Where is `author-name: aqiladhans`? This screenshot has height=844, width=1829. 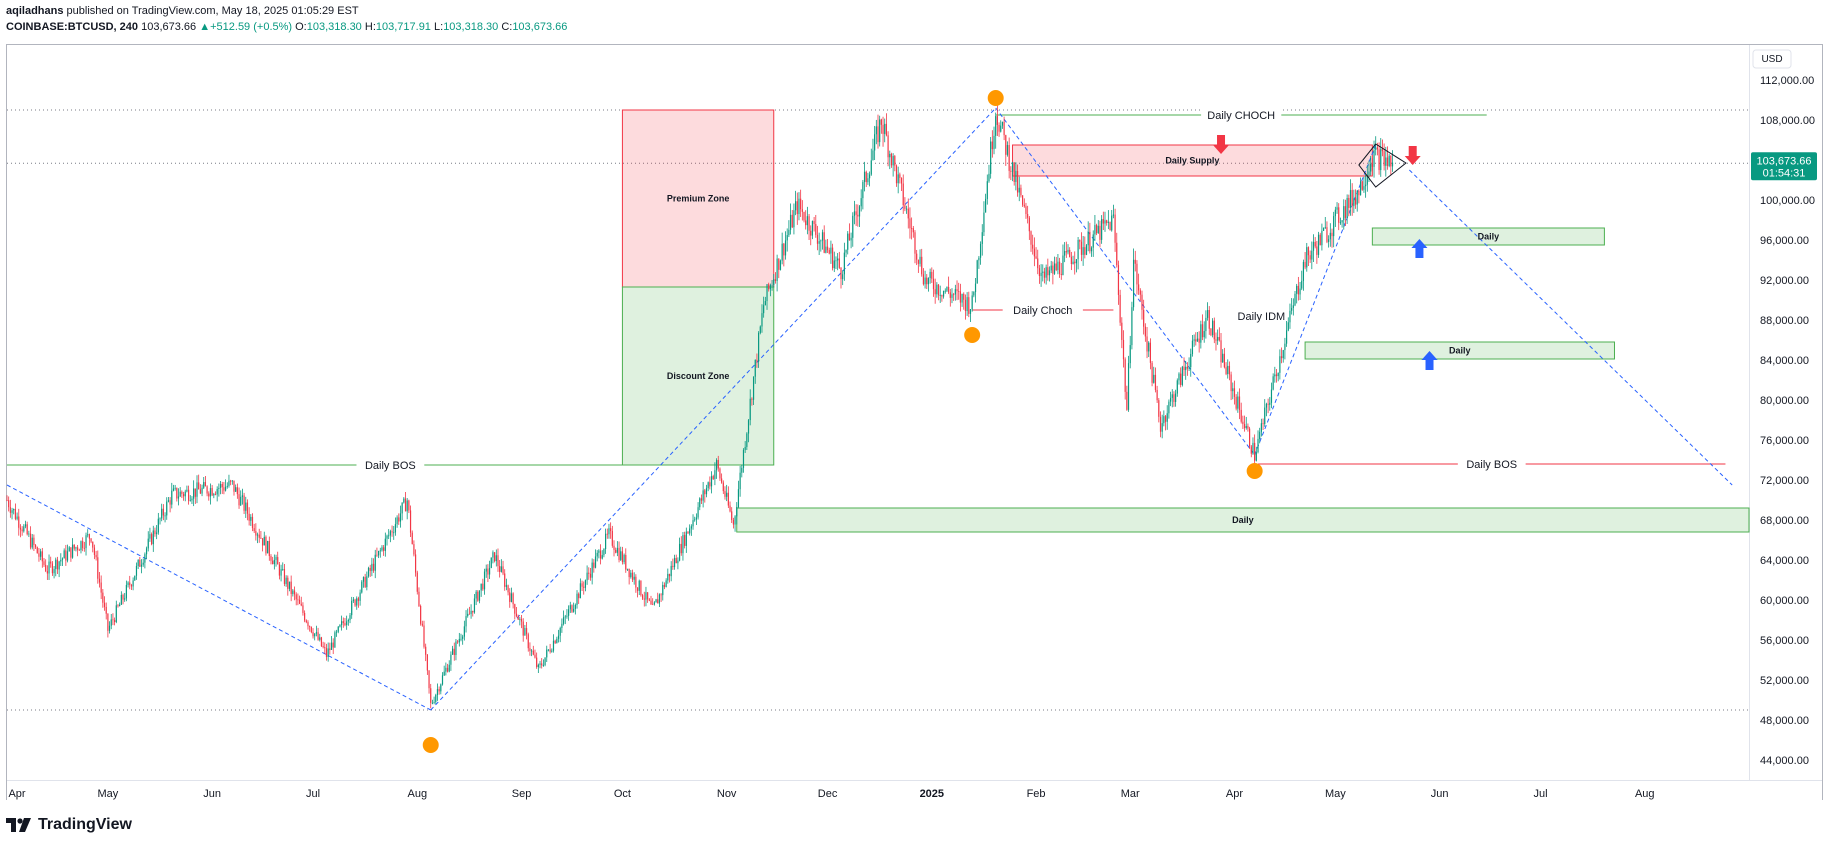
author-name: aqiladhans is located at coordinates (35, 11).